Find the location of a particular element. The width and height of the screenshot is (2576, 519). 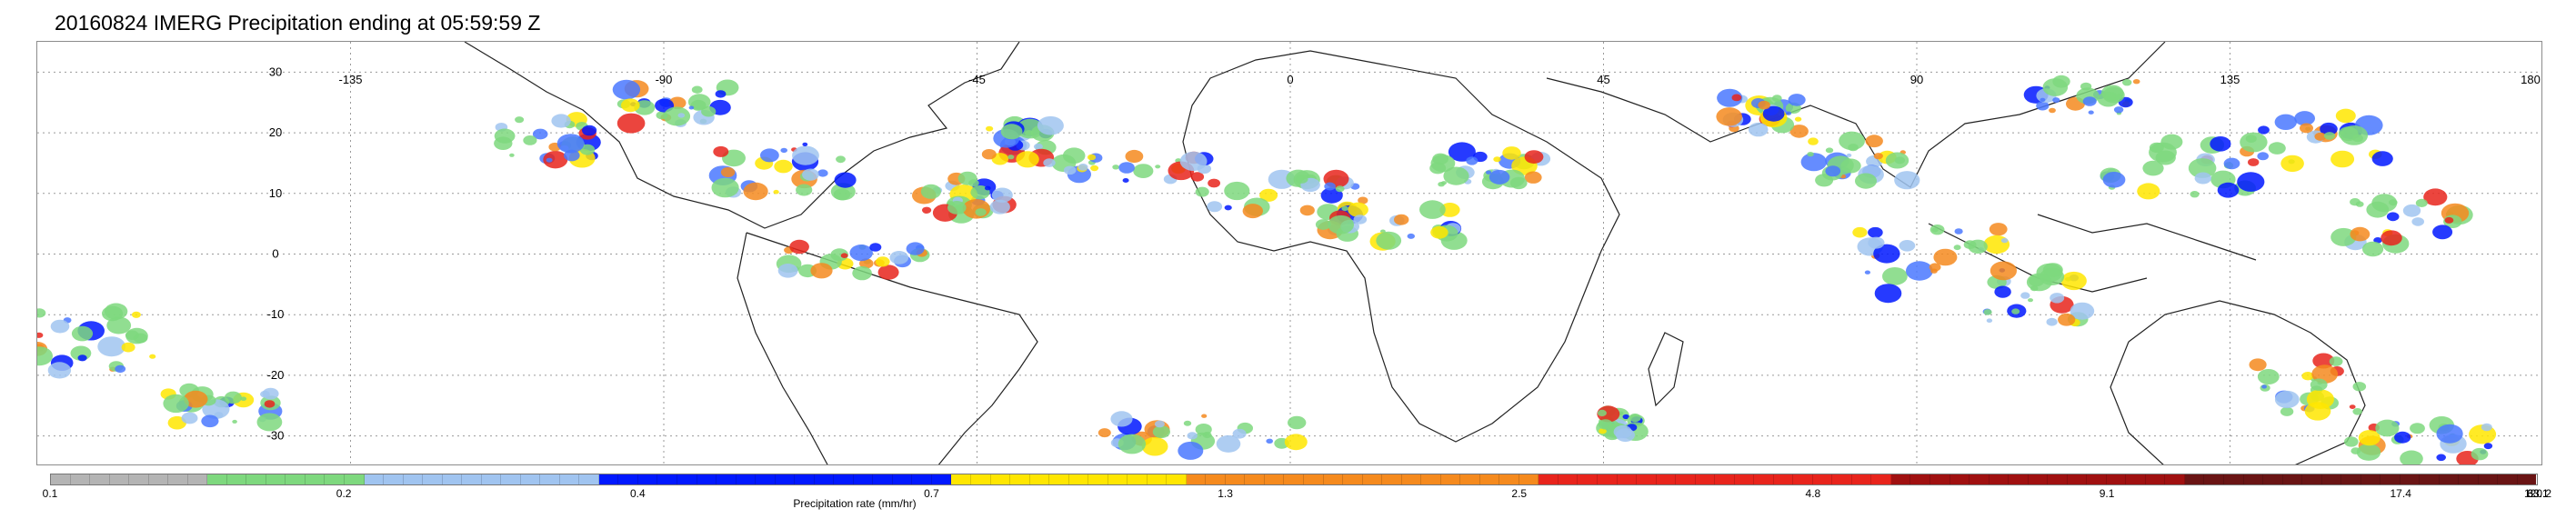

latitude-labels: 30 20 10 0 -10 -20 -30 is located at coordinates (276, 253).